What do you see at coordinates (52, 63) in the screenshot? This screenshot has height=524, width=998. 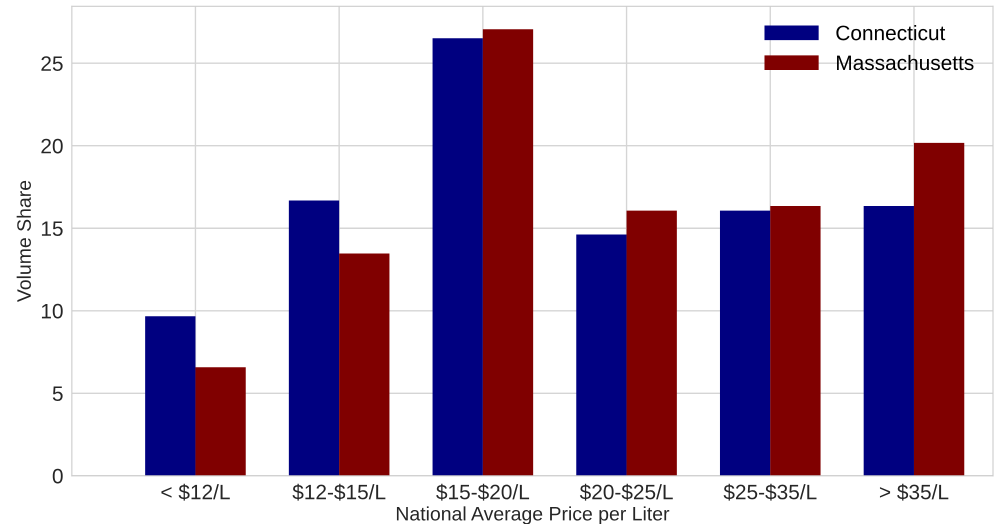 I see `y-tick-label: 25` at bounding box center [52, 63].